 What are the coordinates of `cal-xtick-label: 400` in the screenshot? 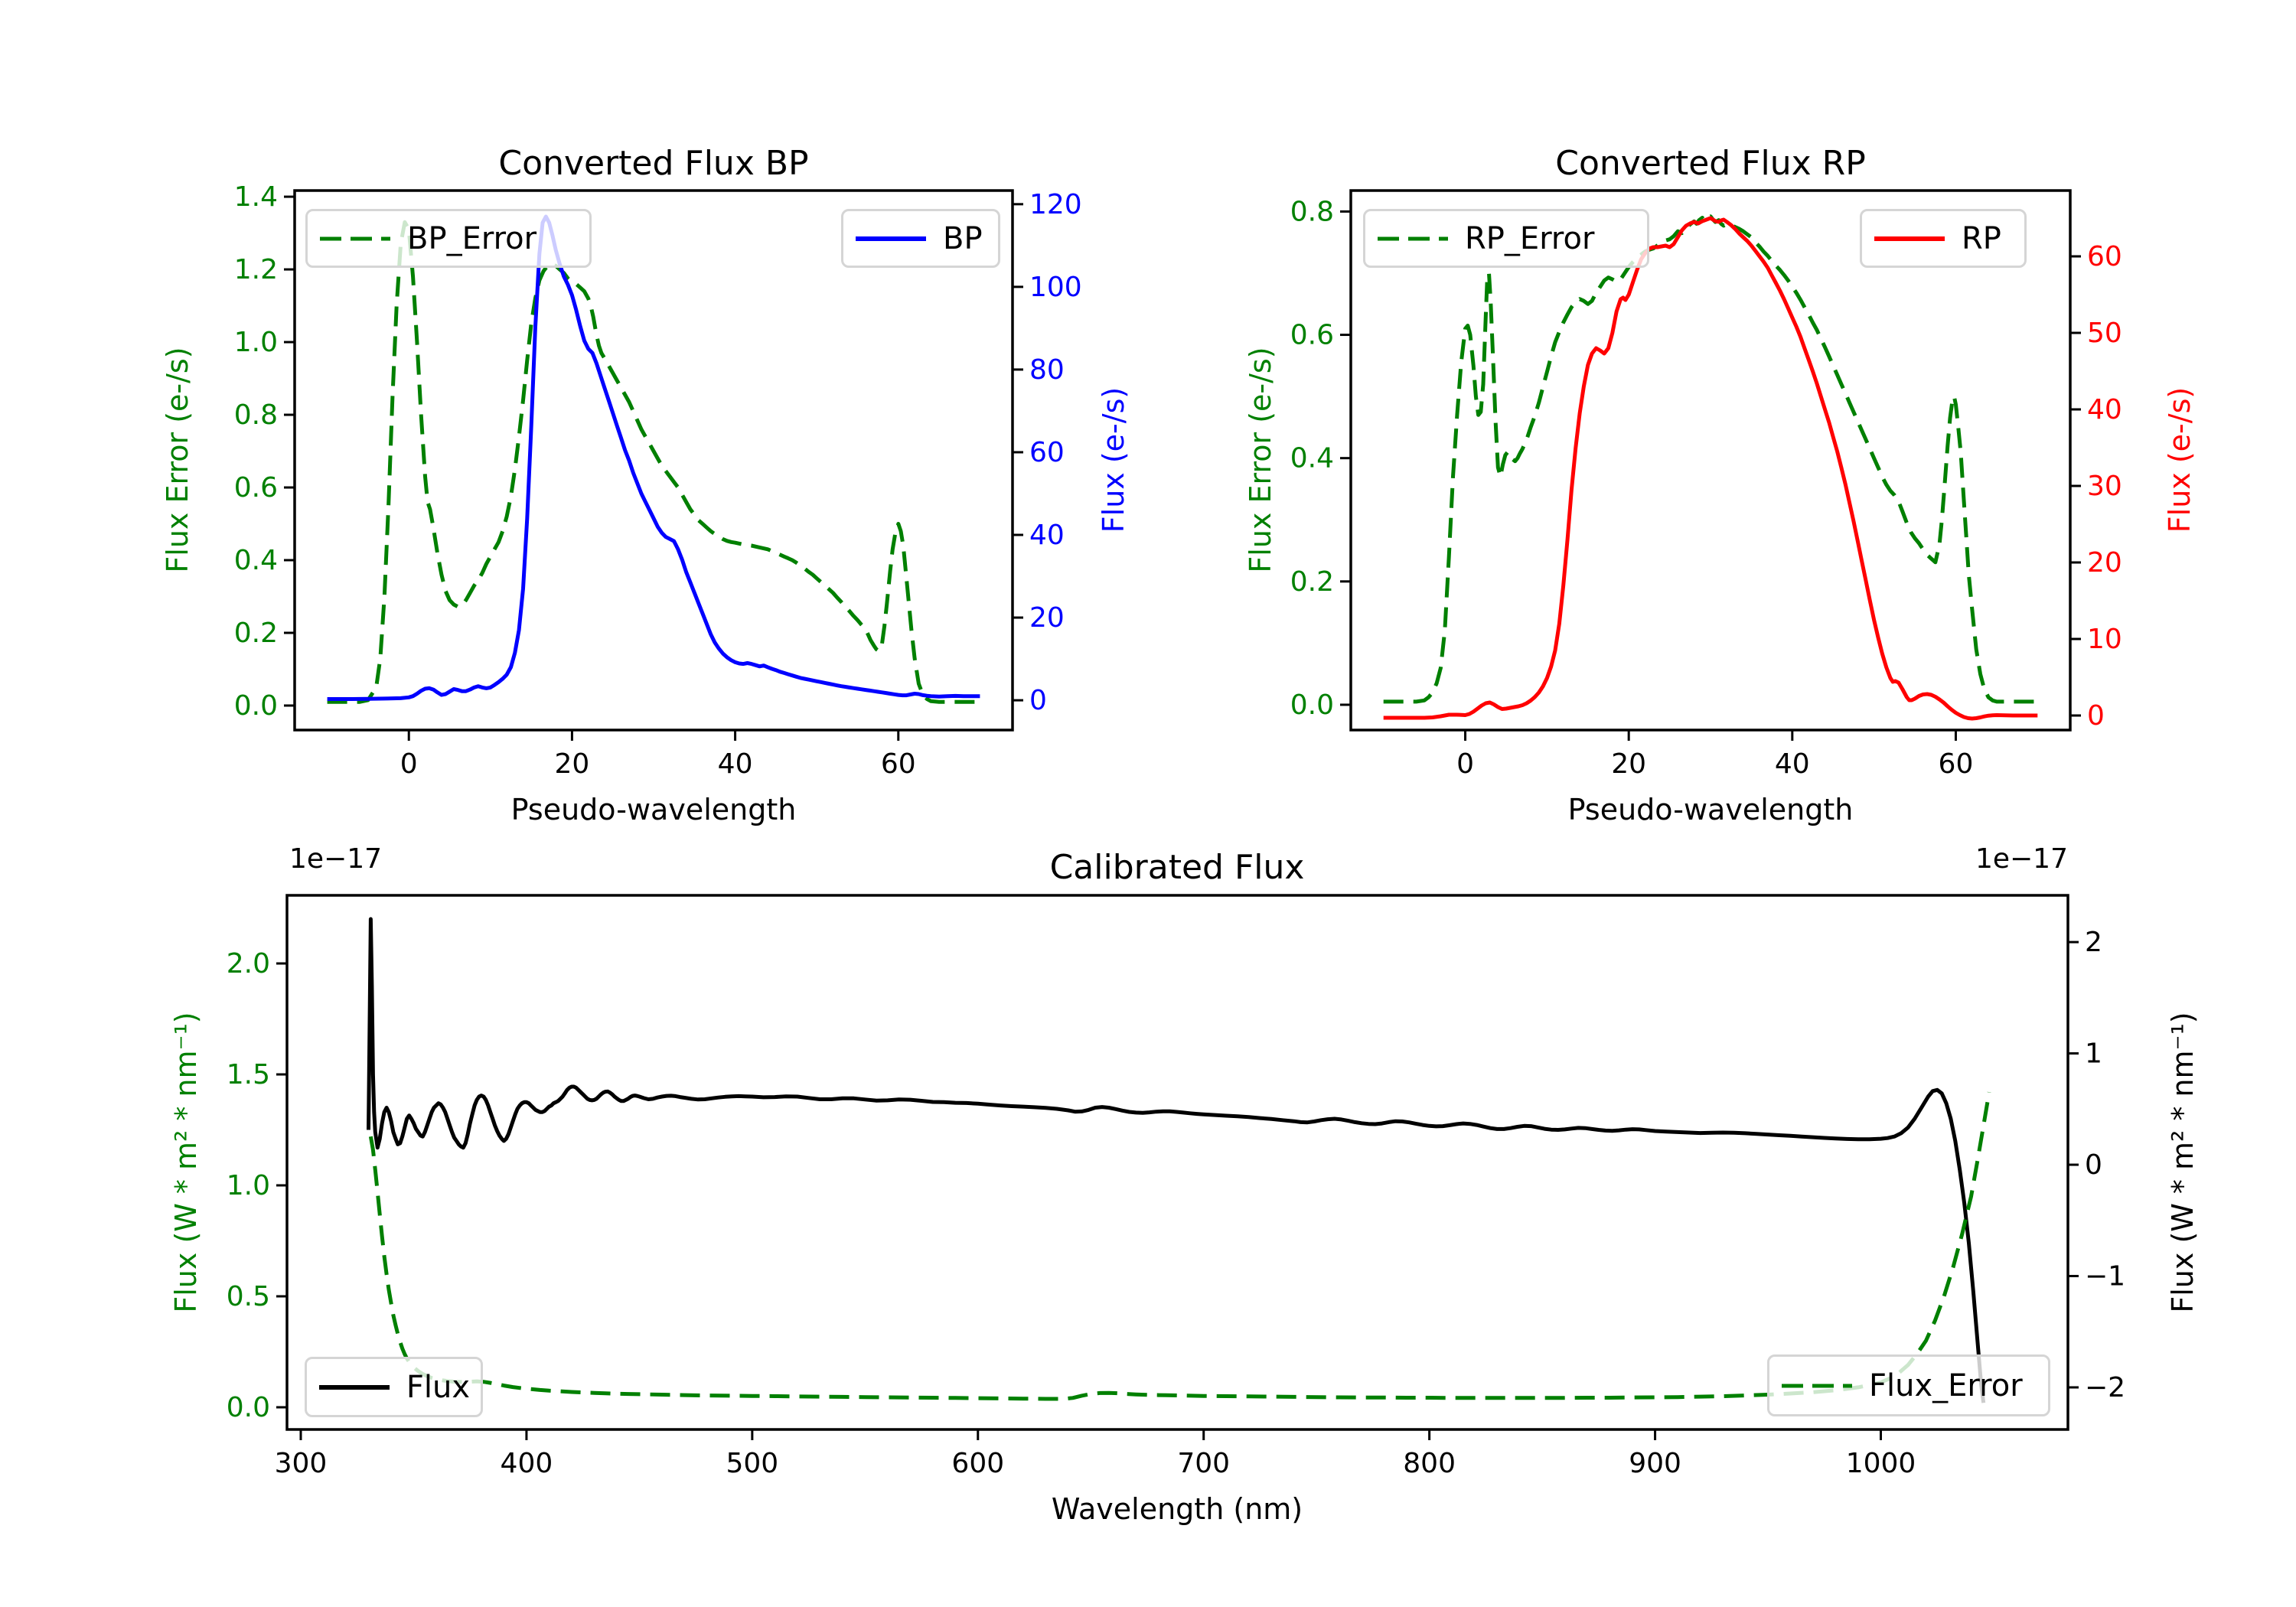 It's located at (527, 1463).